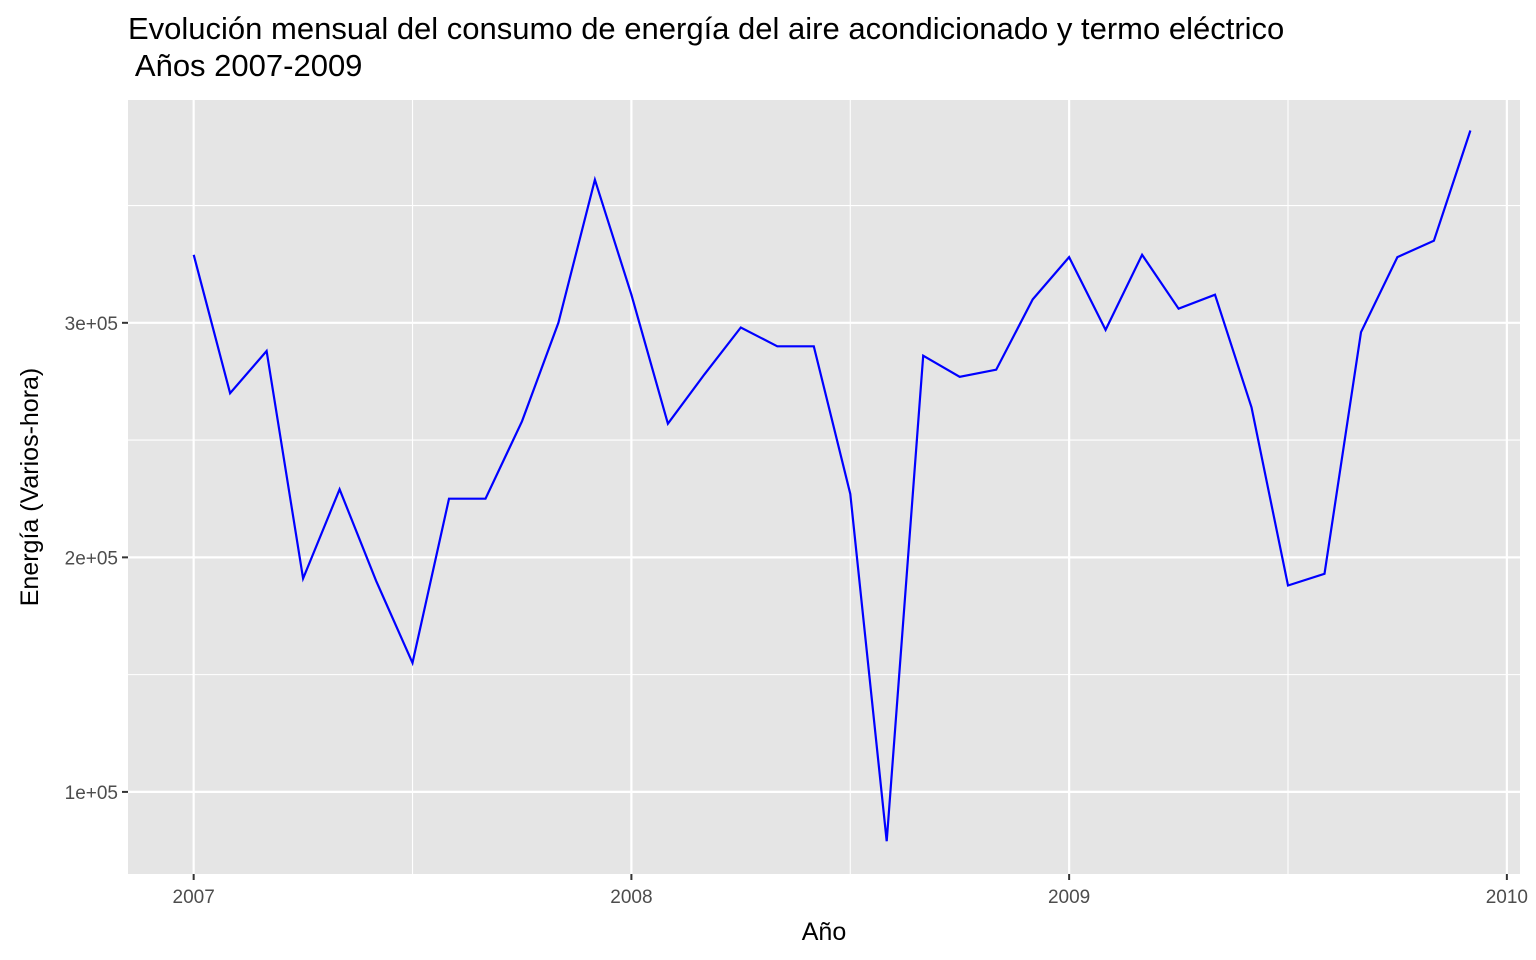  I want to click on x-axis-title: Año, so click(824, 932).